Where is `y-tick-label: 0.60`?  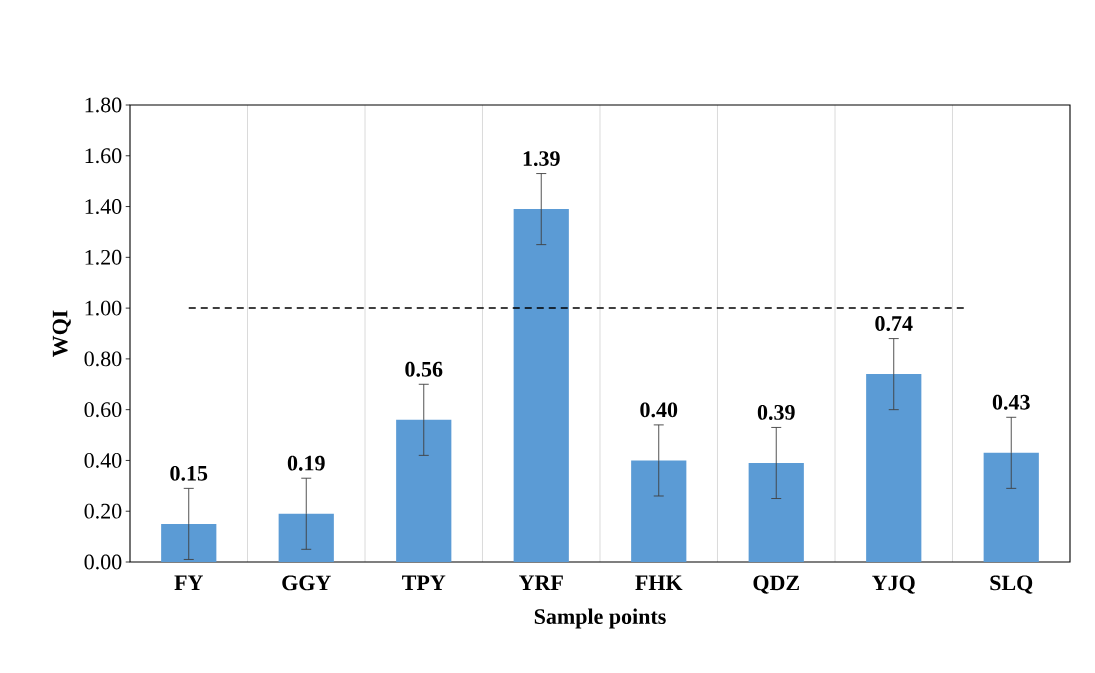
y-tick-label: 0.60 is located at coordinates (103, 410).